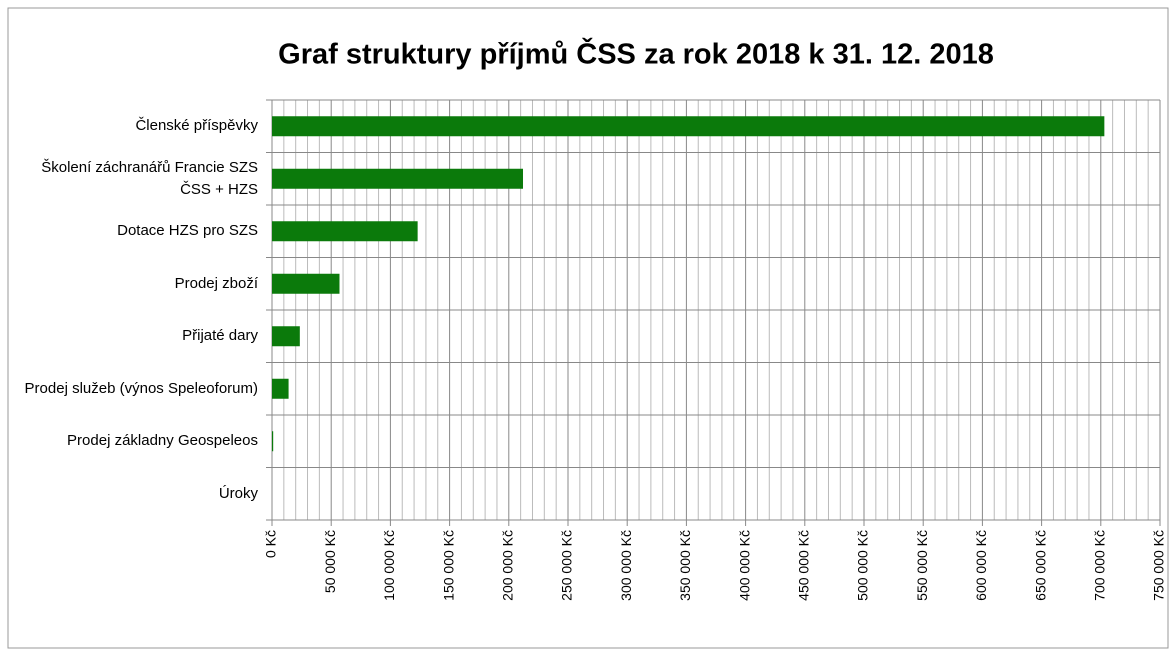 This screenshot has height=652, width=1171. Describe the element at coordinates (981, 565) in the screenshot. I see `x-tick-label: 600 000 Kč` at that location.